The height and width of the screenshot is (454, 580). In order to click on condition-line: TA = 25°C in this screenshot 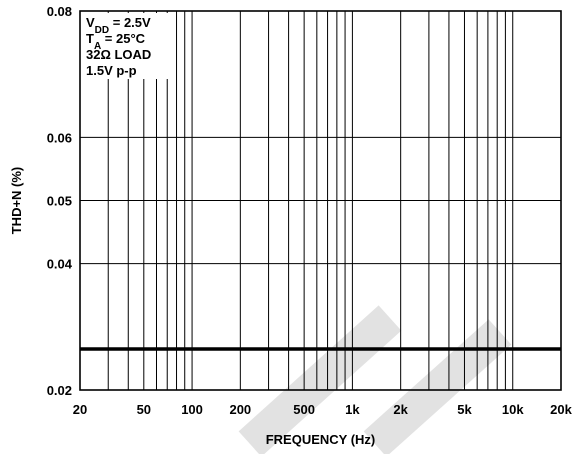, I will do `click(116, 41)`.